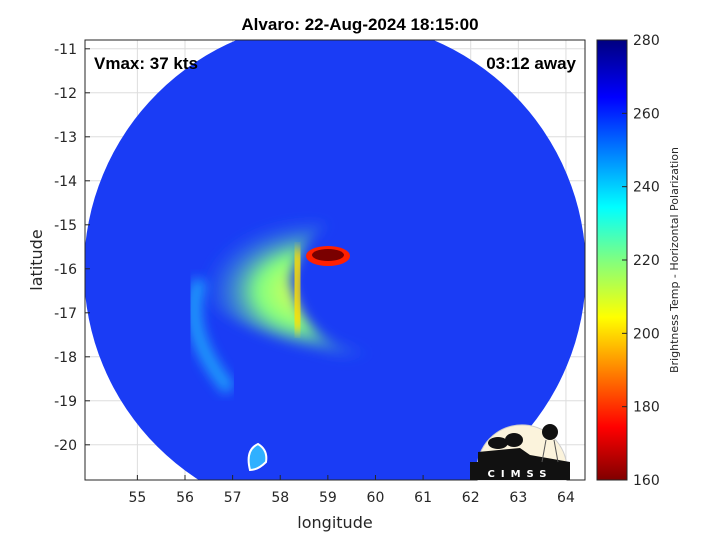  What do you see at coordinates (646, 261) in the screenshot?
I see `colorbar-tick-label: 220` at bounding box center [646, 261].